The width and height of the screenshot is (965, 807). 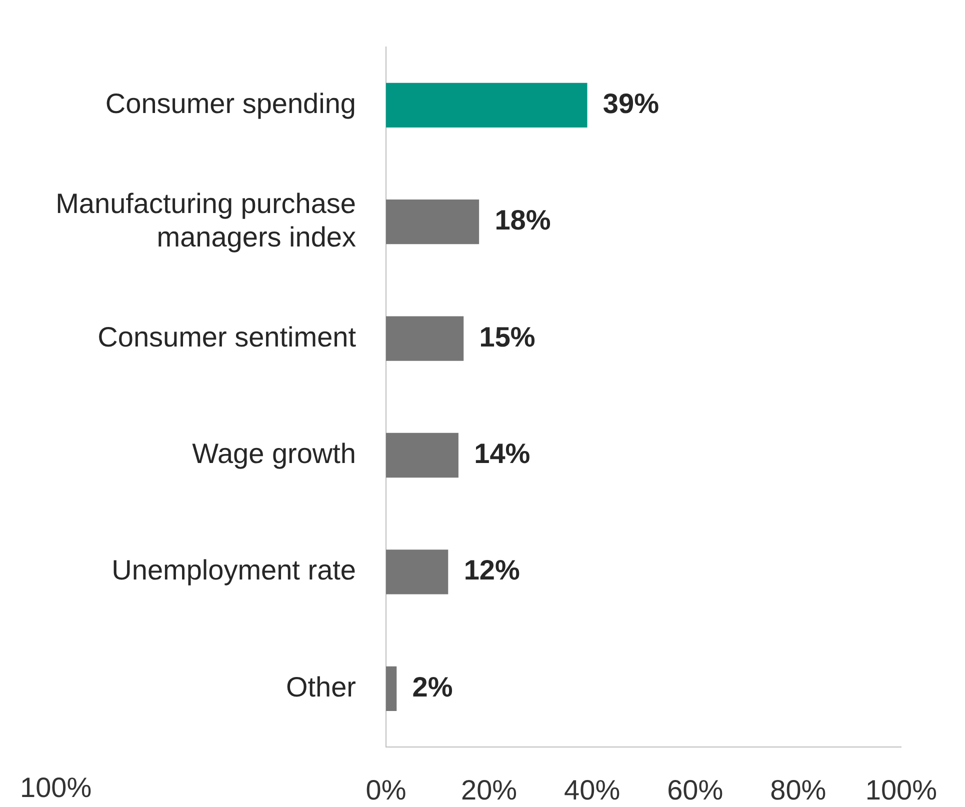 What do you see at coordinates (230, 103) in the screenshot?
I see `y-tick-label: Consumer spending` at bounding box center [230, 103].